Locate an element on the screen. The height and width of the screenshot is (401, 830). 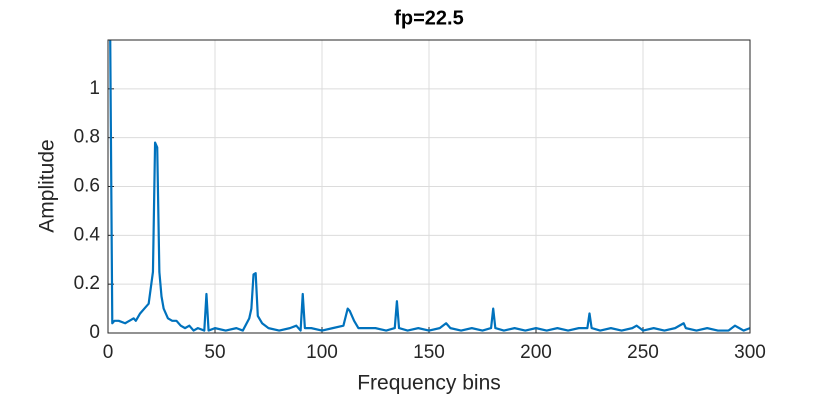
y-tick-label: 1 is located at coordinates (94, 88).